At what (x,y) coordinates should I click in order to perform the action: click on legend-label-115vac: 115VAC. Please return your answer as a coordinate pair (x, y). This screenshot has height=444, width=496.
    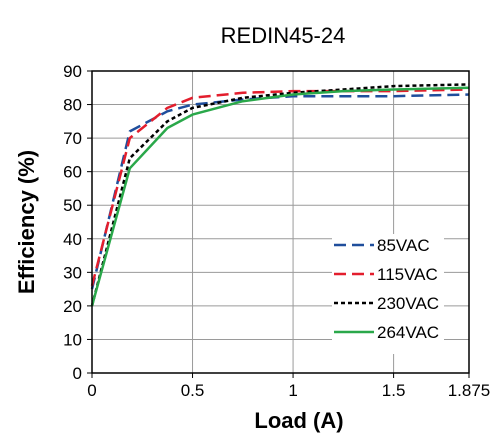
    Looking at the image, I should click on (407, 274).